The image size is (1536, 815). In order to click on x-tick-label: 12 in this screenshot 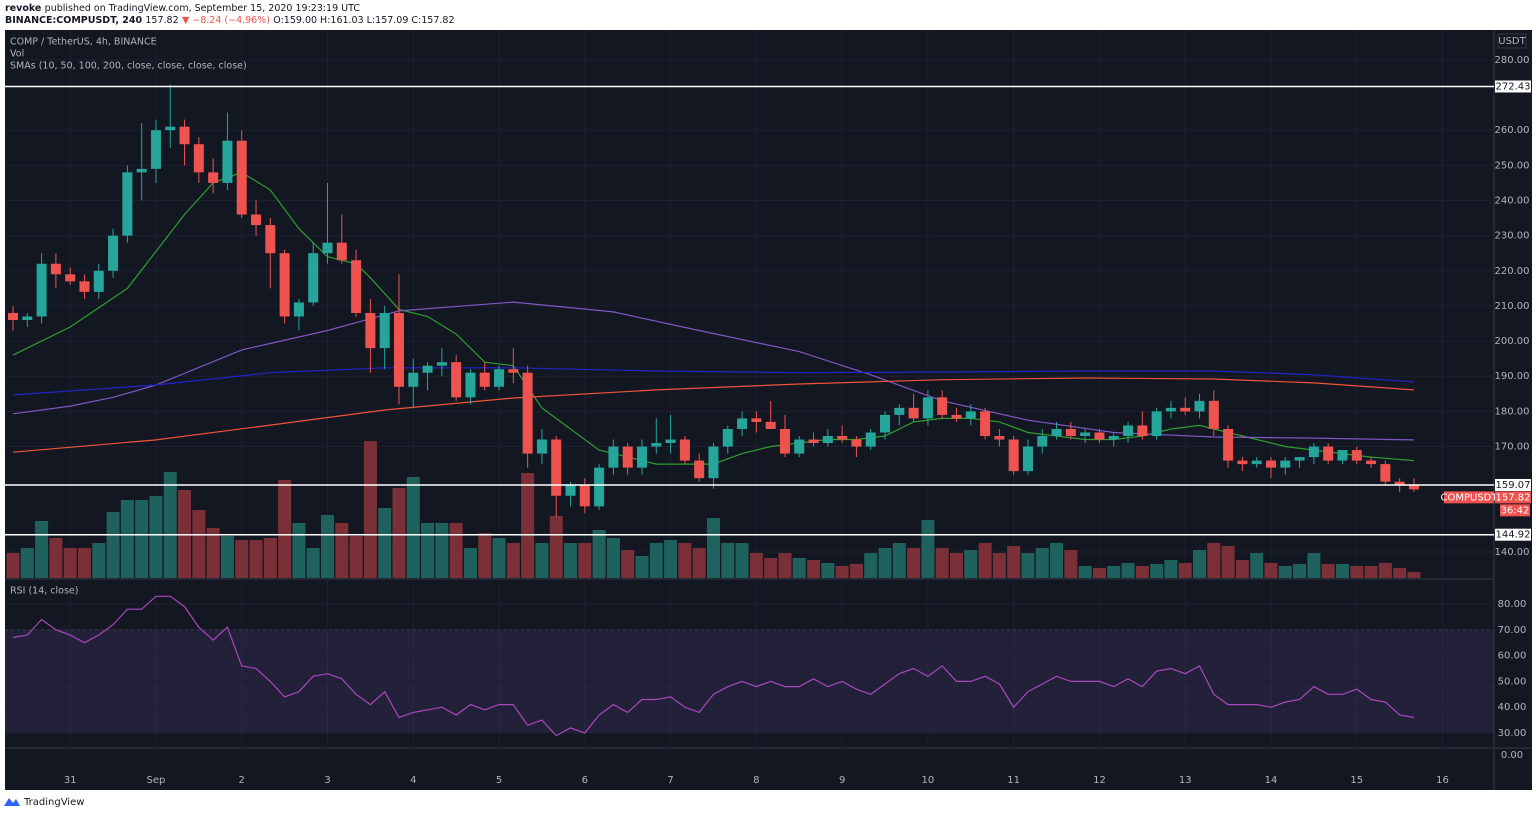, I will do `click(1099, 780)`.